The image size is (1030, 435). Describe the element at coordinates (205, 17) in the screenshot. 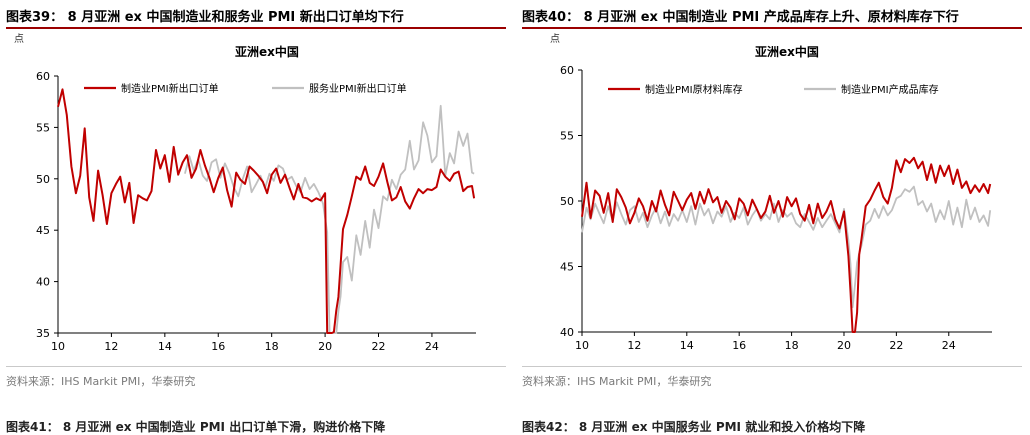

I see `figure-title: 图表39： 8 月亚洲 ex 中国制造业和服务业 PMI 新出口订单均下行` at that location.